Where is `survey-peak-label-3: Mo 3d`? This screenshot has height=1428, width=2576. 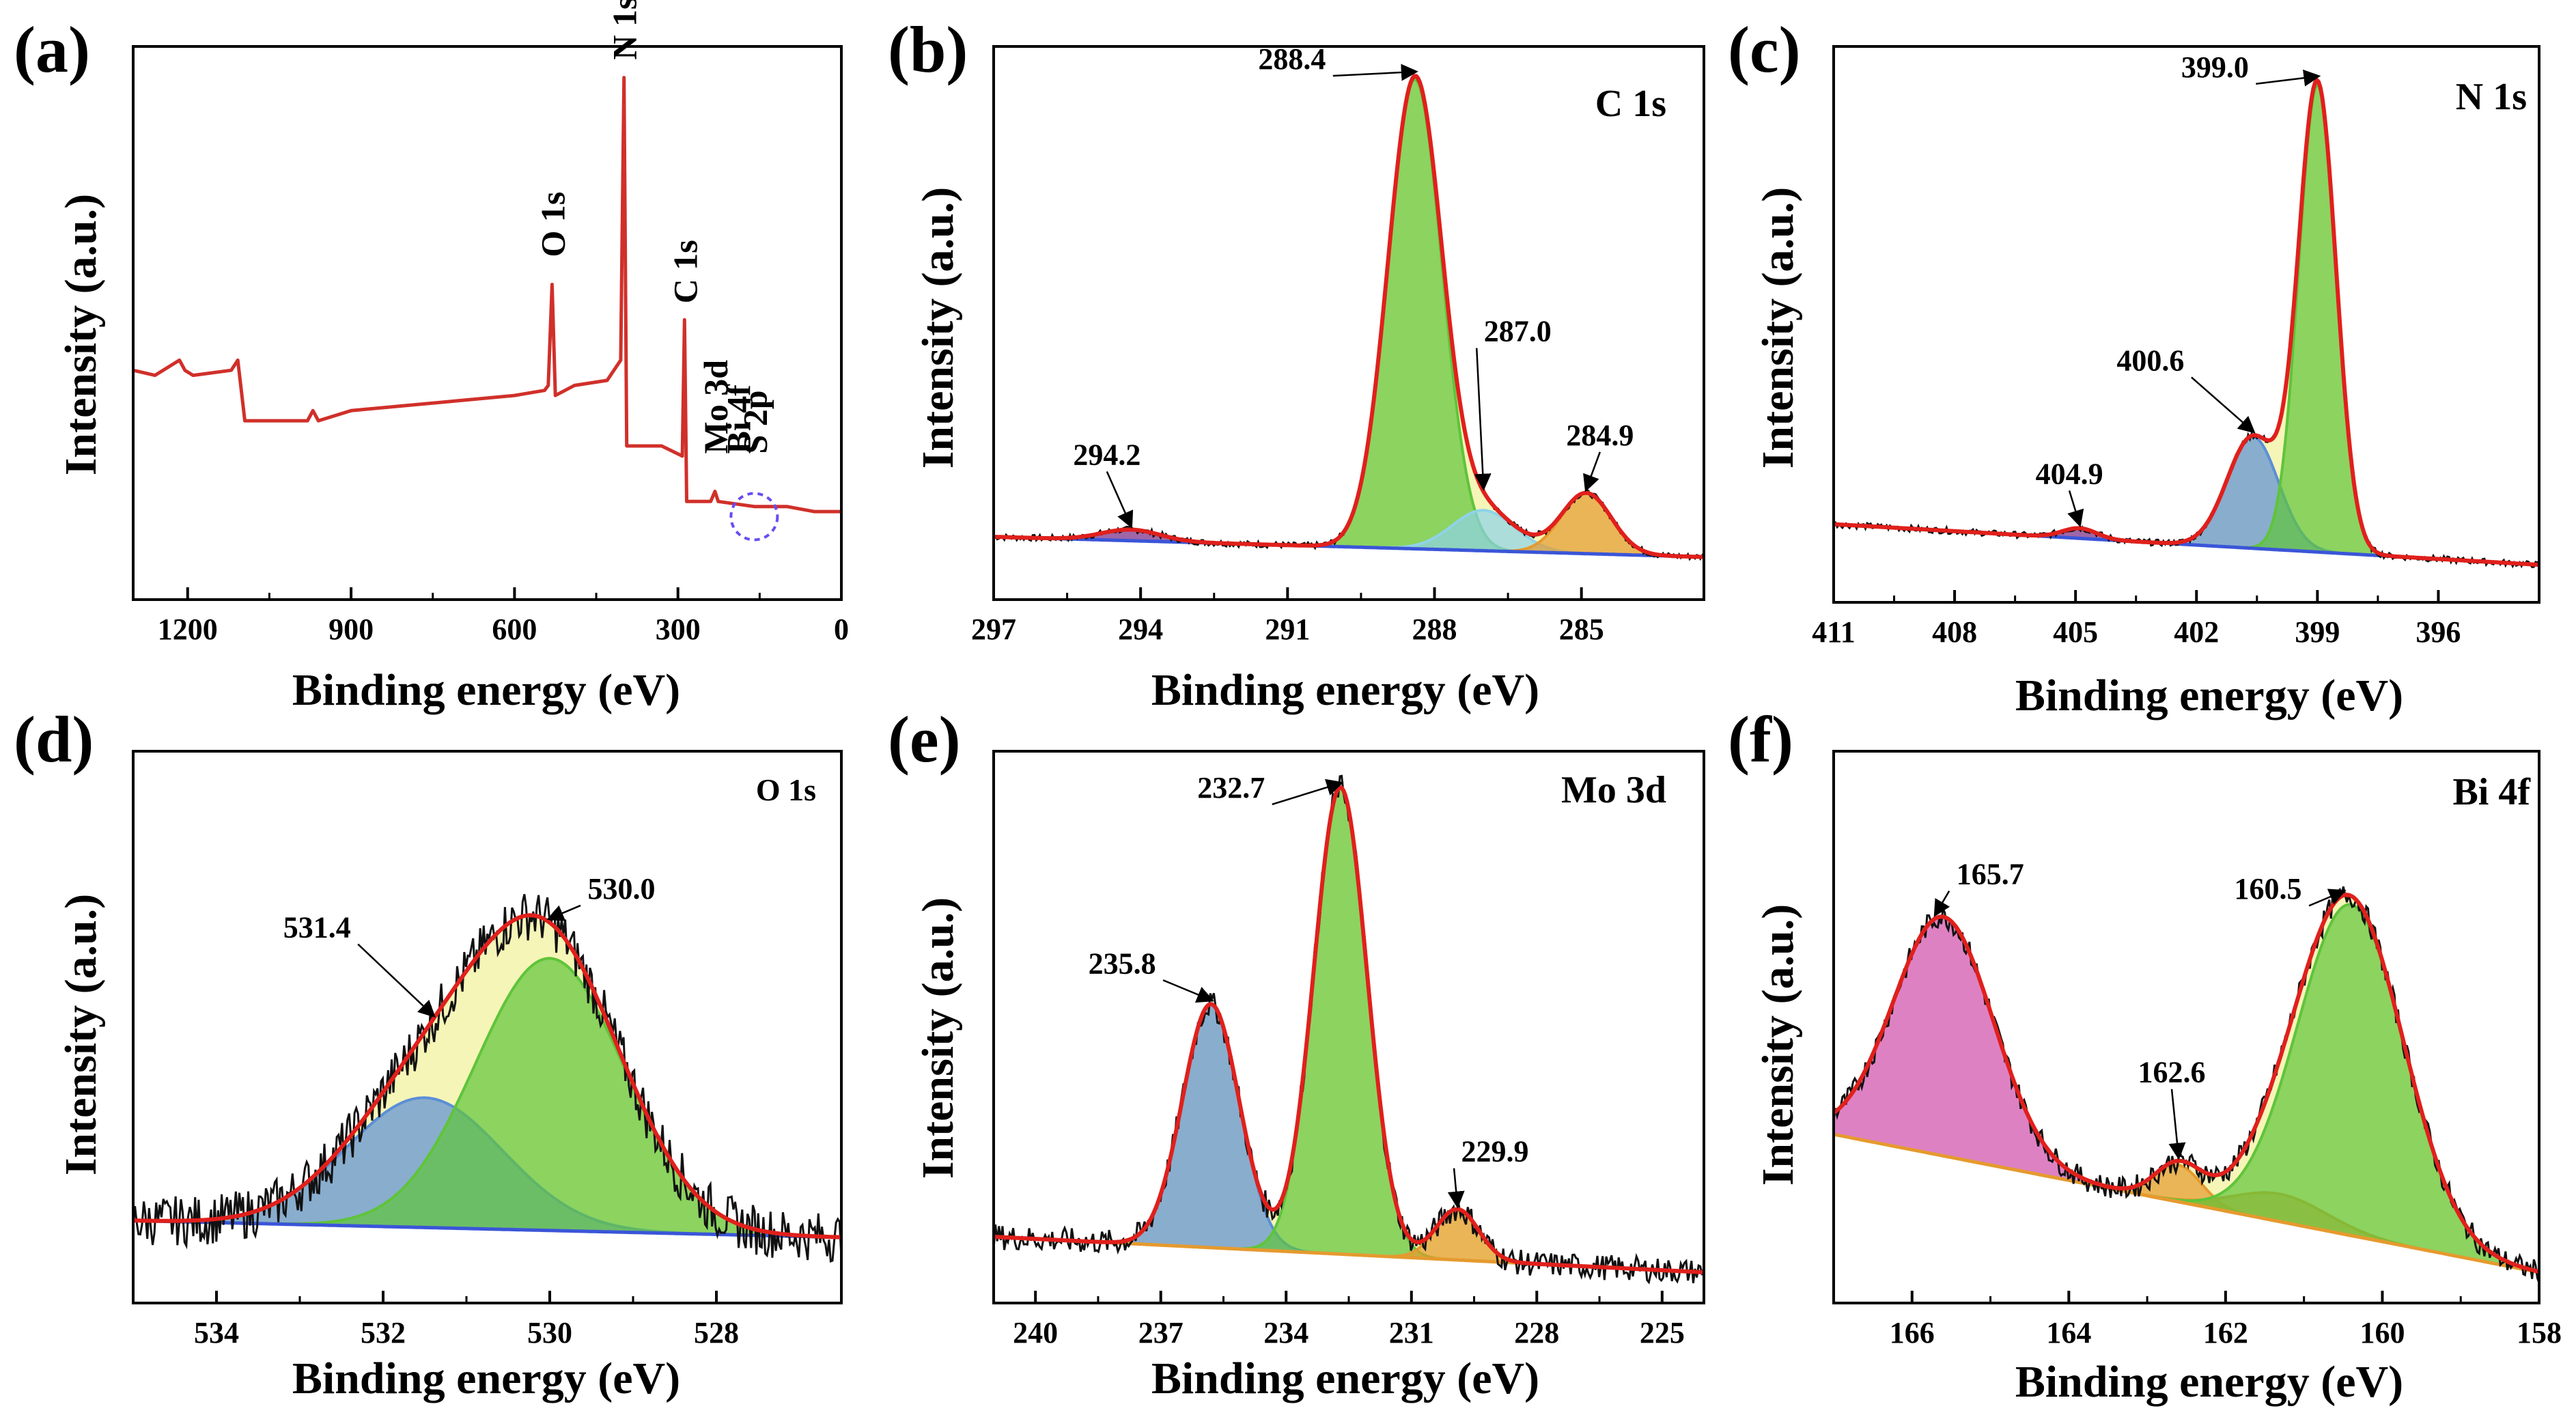
survey-peak-label-3: Mo 3d is located at coordinates (716, 407).